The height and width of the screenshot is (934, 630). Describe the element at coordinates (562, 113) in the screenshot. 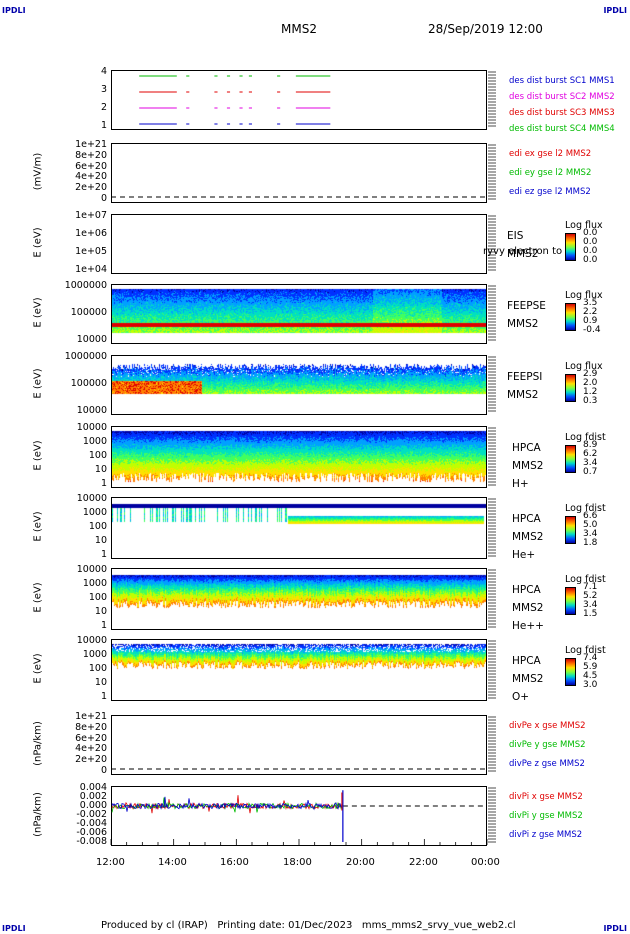

I see `legend-entry: des dist burst SC3 MMS3` at that location.